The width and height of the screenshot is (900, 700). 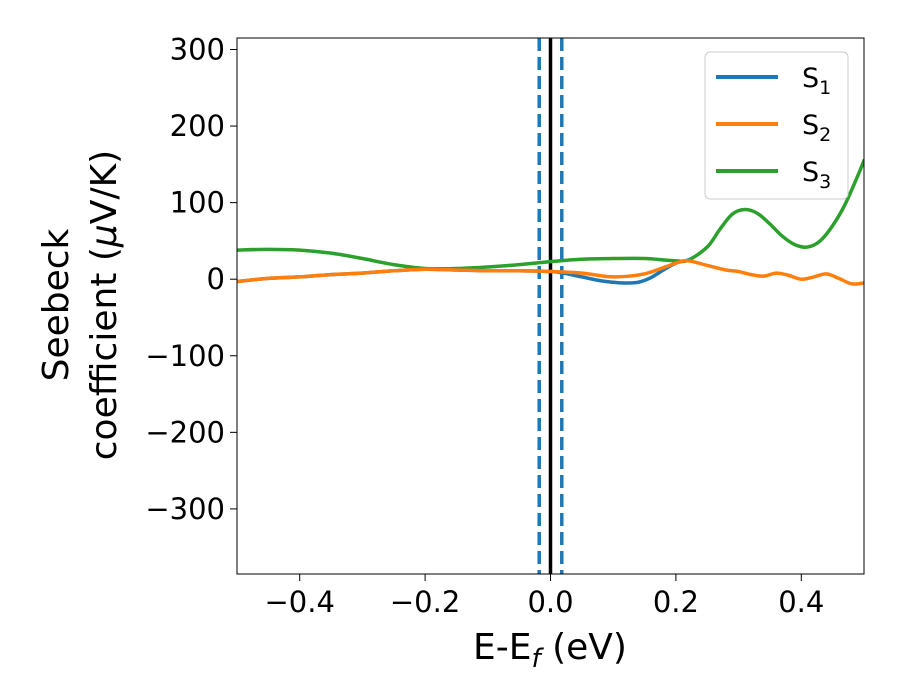 What do you see at coordinates (502, 647) in the screenshot?
I see `x-axis-title-main: E-E` at bounding box center [502, 647].